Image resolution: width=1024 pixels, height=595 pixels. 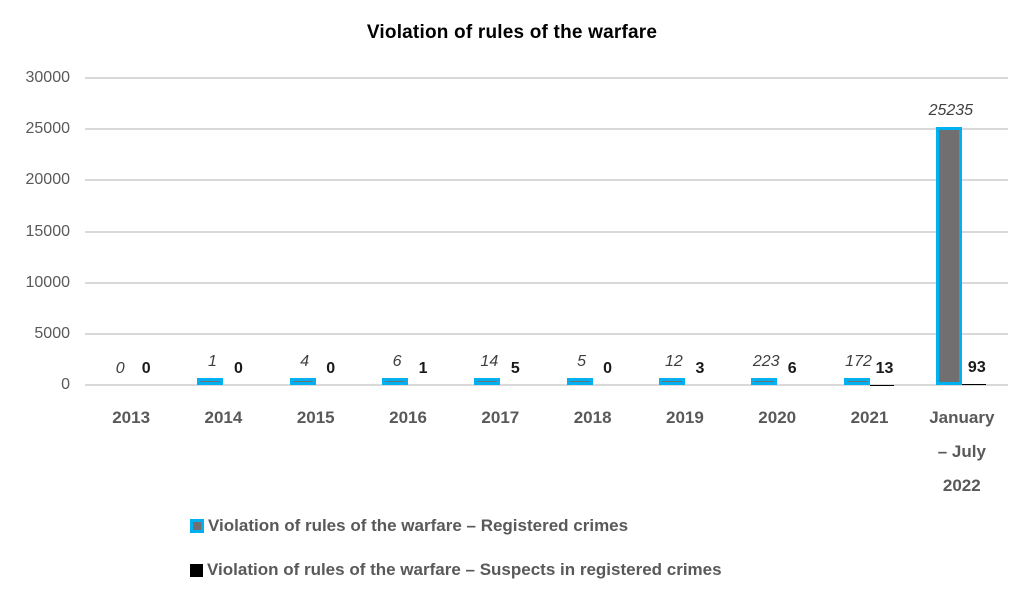 What do you see at coordinates (500, 417) in the screenshot?
I see `x-axis-label: 2017` at bounding box center [500, 417].